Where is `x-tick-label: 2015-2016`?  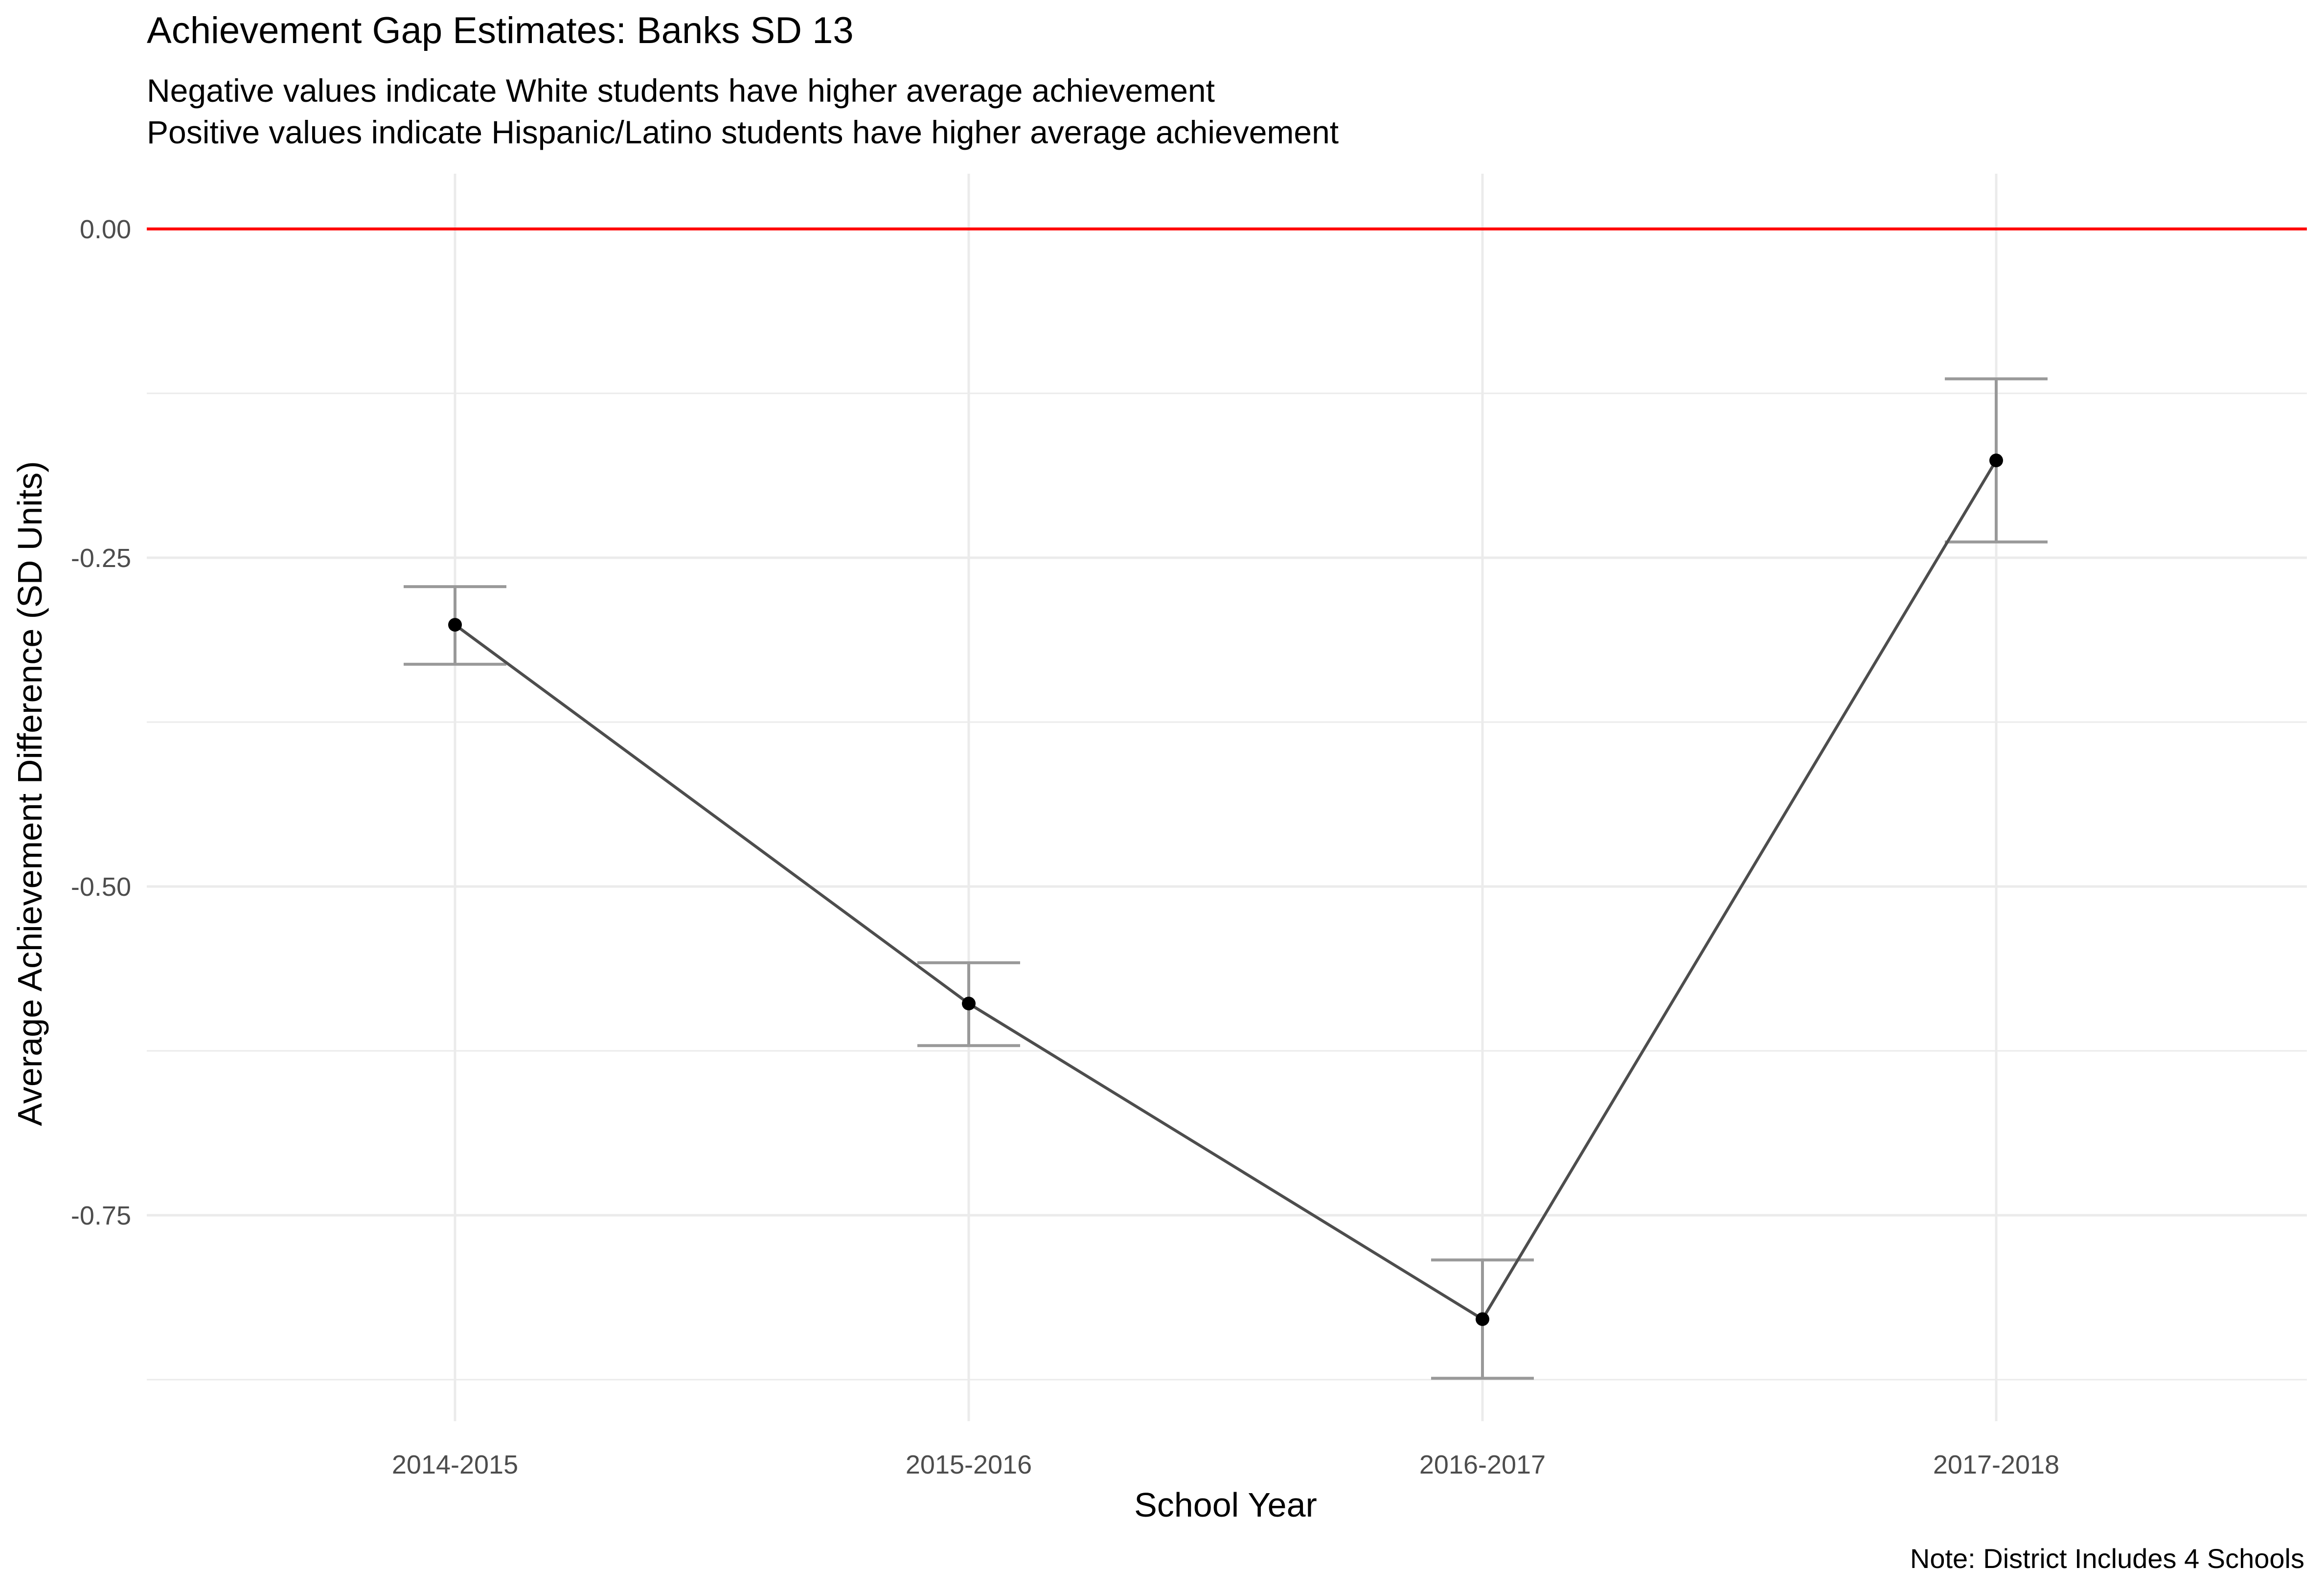 x-tick-label: 2015-2016 is located at coordinates (969, 1465).